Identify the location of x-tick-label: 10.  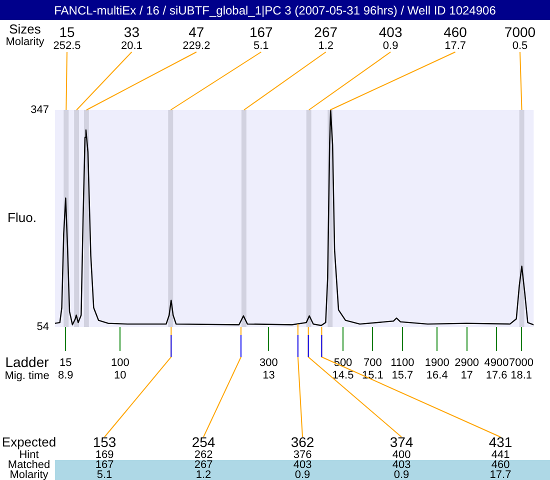
(120, 376).